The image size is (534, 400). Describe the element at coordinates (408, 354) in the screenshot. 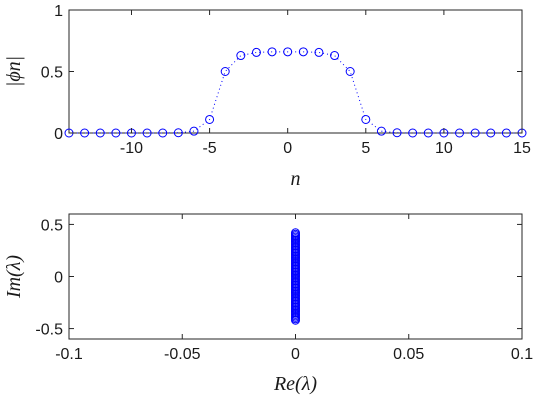

I see `x-tick-label: 0.05` at that location.